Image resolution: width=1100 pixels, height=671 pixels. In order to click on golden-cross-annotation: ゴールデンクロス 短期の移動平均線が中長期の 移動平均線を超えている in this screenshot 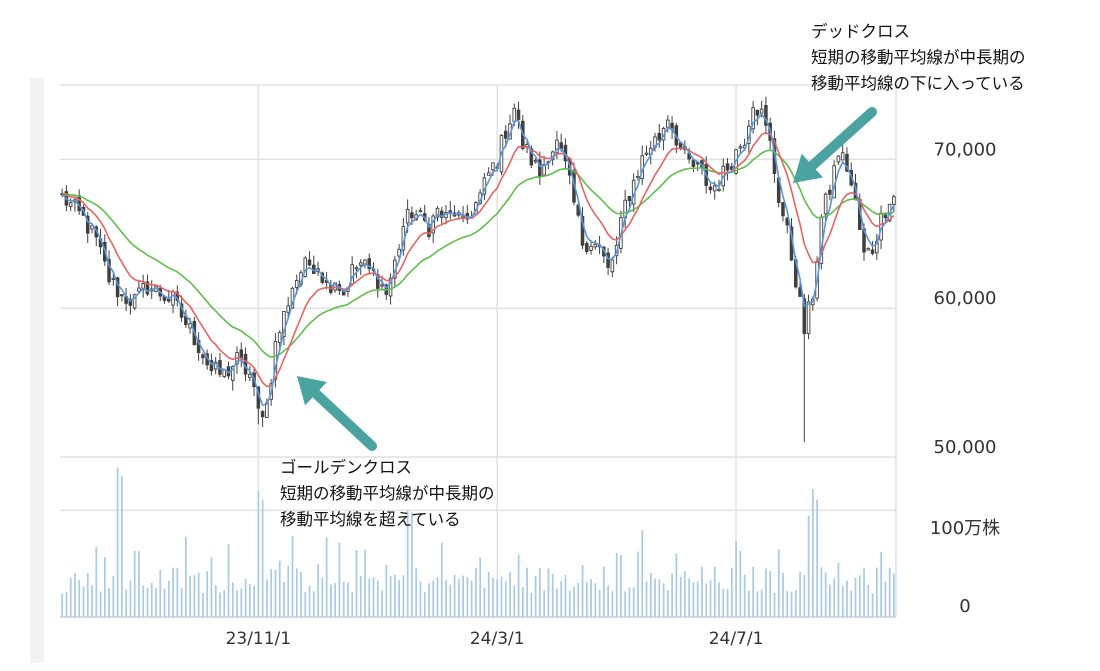, I will do `click(387, 494)`.